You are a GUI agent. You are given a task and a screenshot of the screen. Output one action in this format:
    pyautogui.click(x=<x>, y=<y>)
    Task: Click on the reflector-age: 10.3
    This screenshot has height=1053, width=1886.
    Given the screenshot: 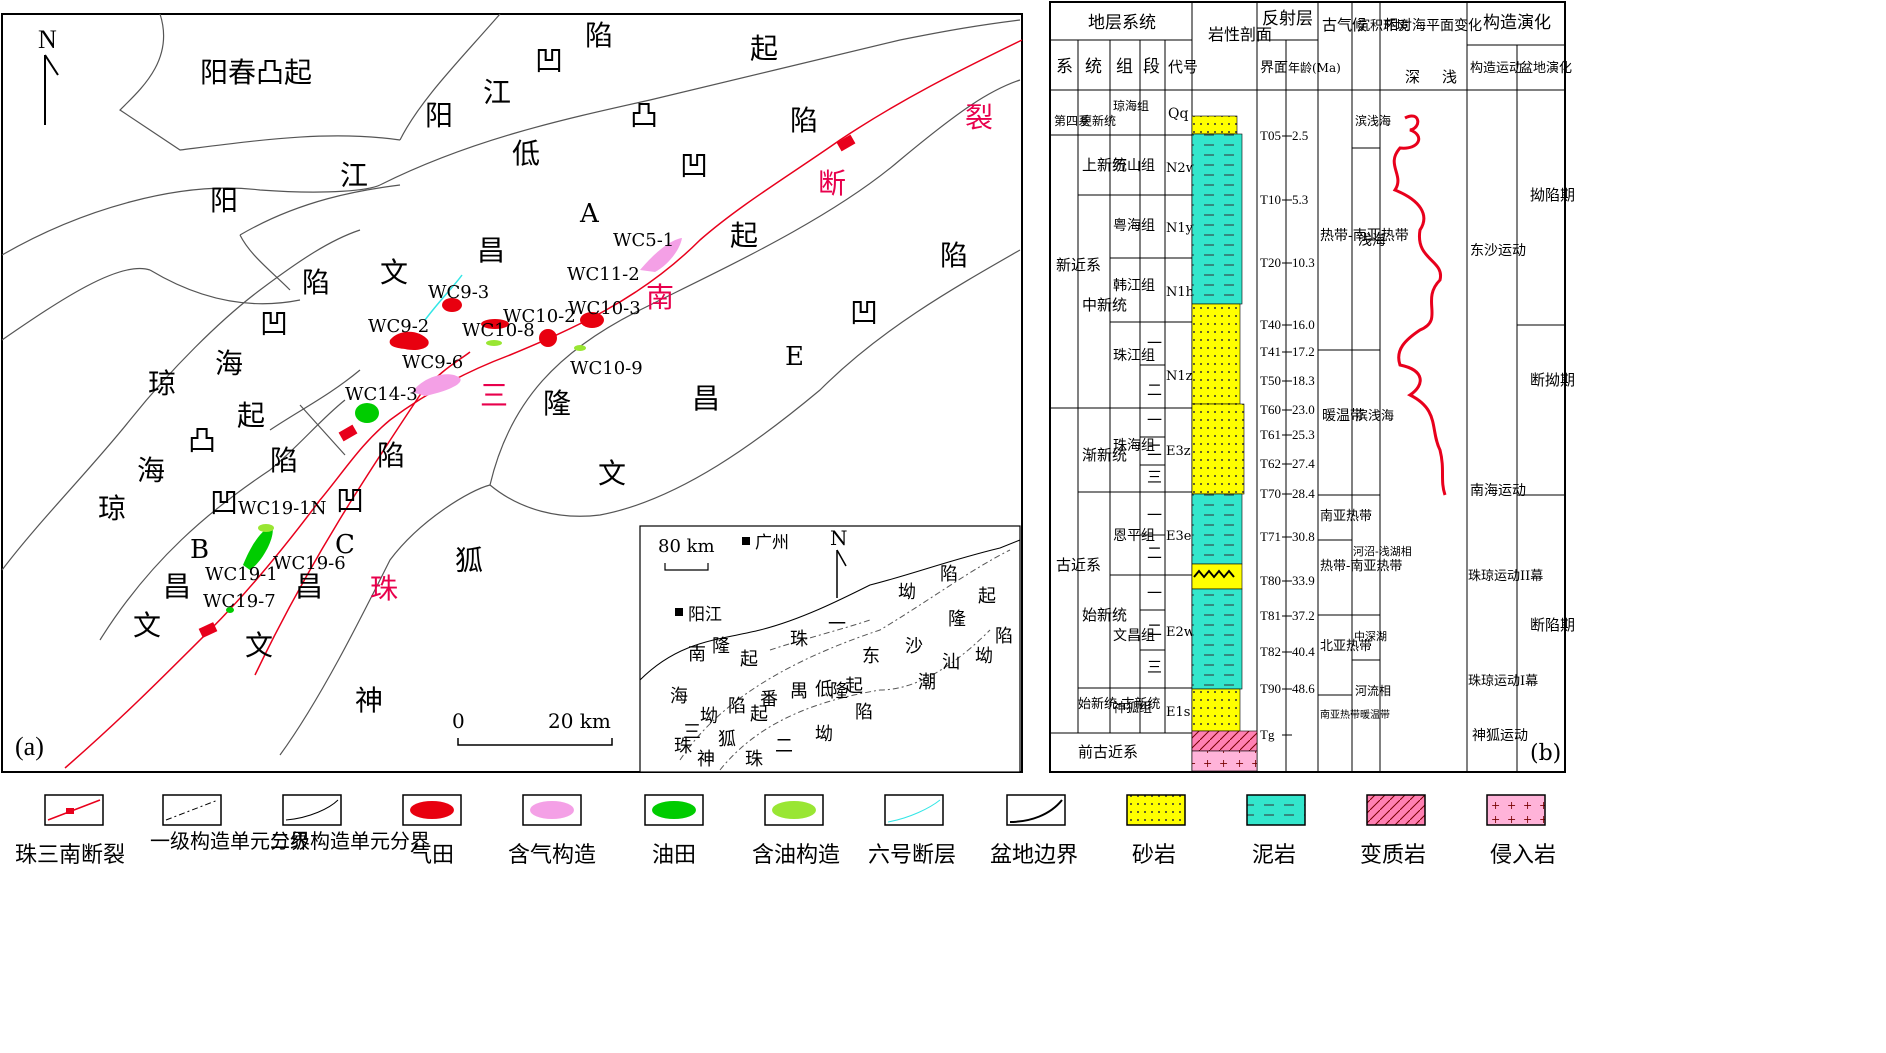 What is the action you would take?
    pyautogui.click(x=1303, y=262)
    